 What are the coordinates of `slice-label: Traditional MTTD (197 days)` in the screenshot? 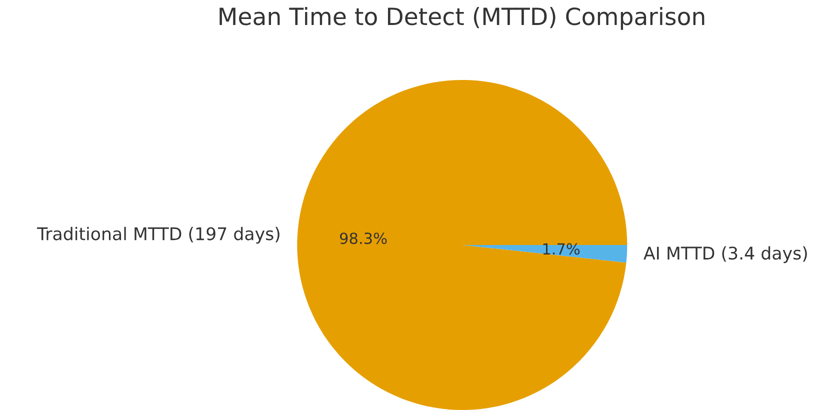 It's located at (158, 235).